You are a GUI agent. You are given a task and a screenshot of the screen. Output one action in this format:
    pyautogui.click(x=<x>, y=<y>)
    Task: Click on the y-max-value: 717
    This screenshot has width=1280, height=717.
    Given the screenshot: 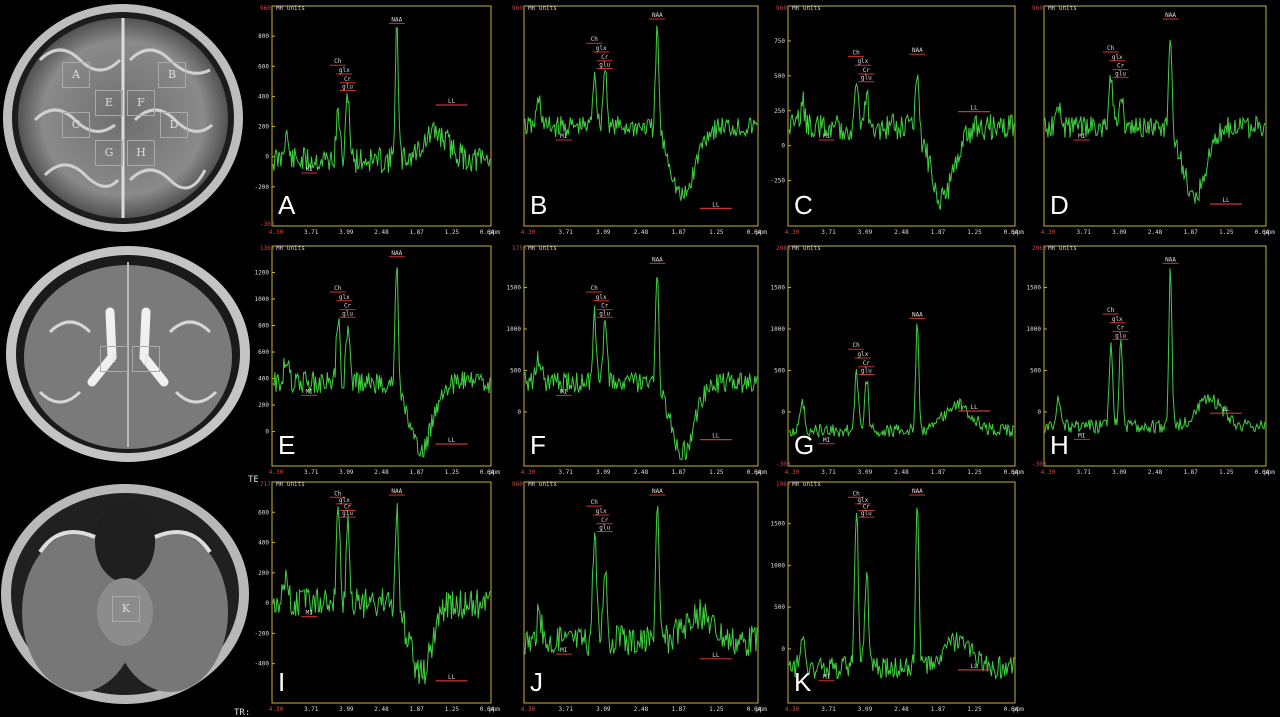 What is the action you would take?
    pyautogui.click(x=265, y=484)
    